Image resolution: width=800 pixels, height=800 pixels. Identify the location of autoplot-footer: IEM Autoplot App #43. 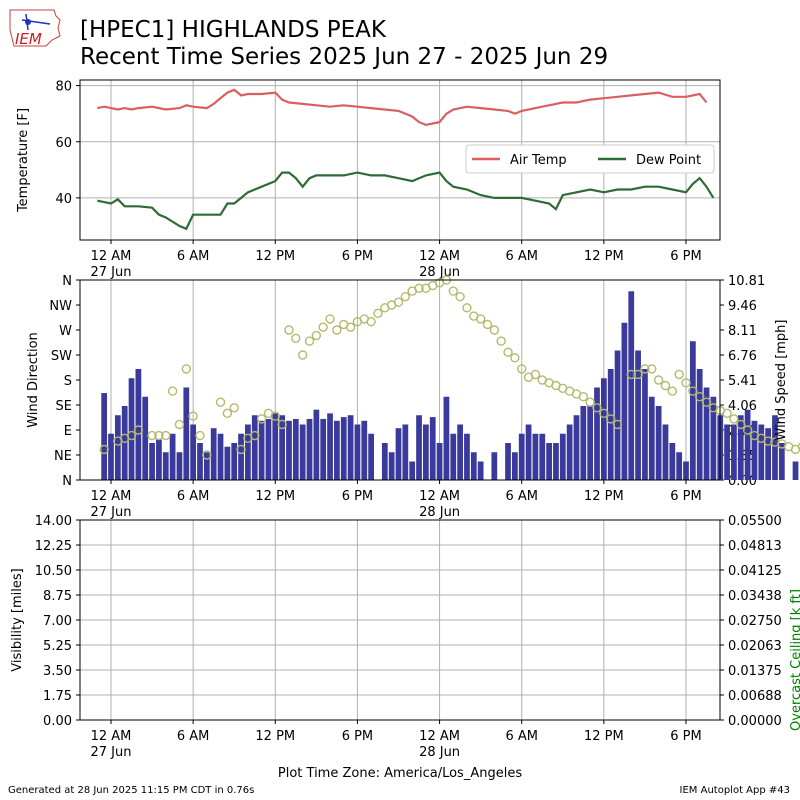
(734, 790).